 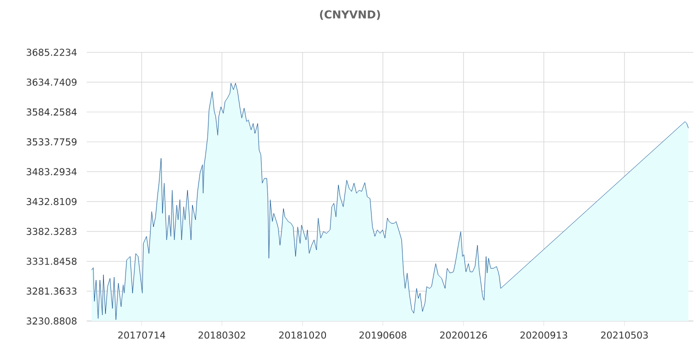 I want to click on y-tick-label: 3483.2934, so click(x=51, y=172).